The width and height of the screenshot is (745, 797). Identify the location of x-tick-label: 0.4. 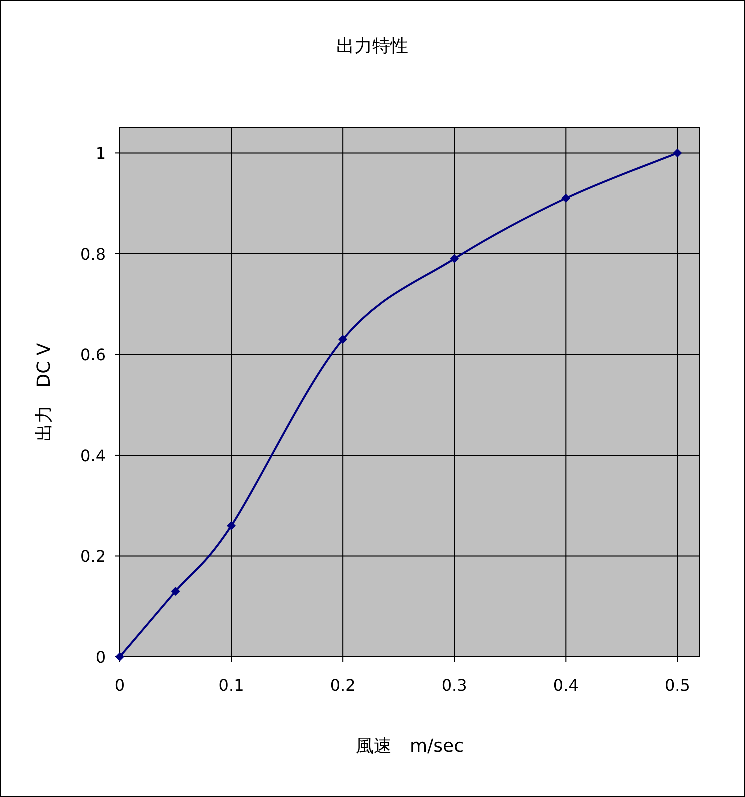
(566, 685).